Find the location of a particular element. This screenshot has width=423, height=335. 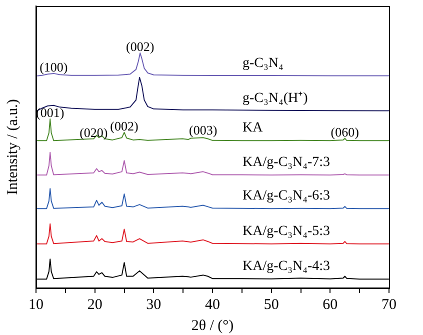

series-label: KA/g-C₃N₄-4:3 is located at coordinates (286, 266).